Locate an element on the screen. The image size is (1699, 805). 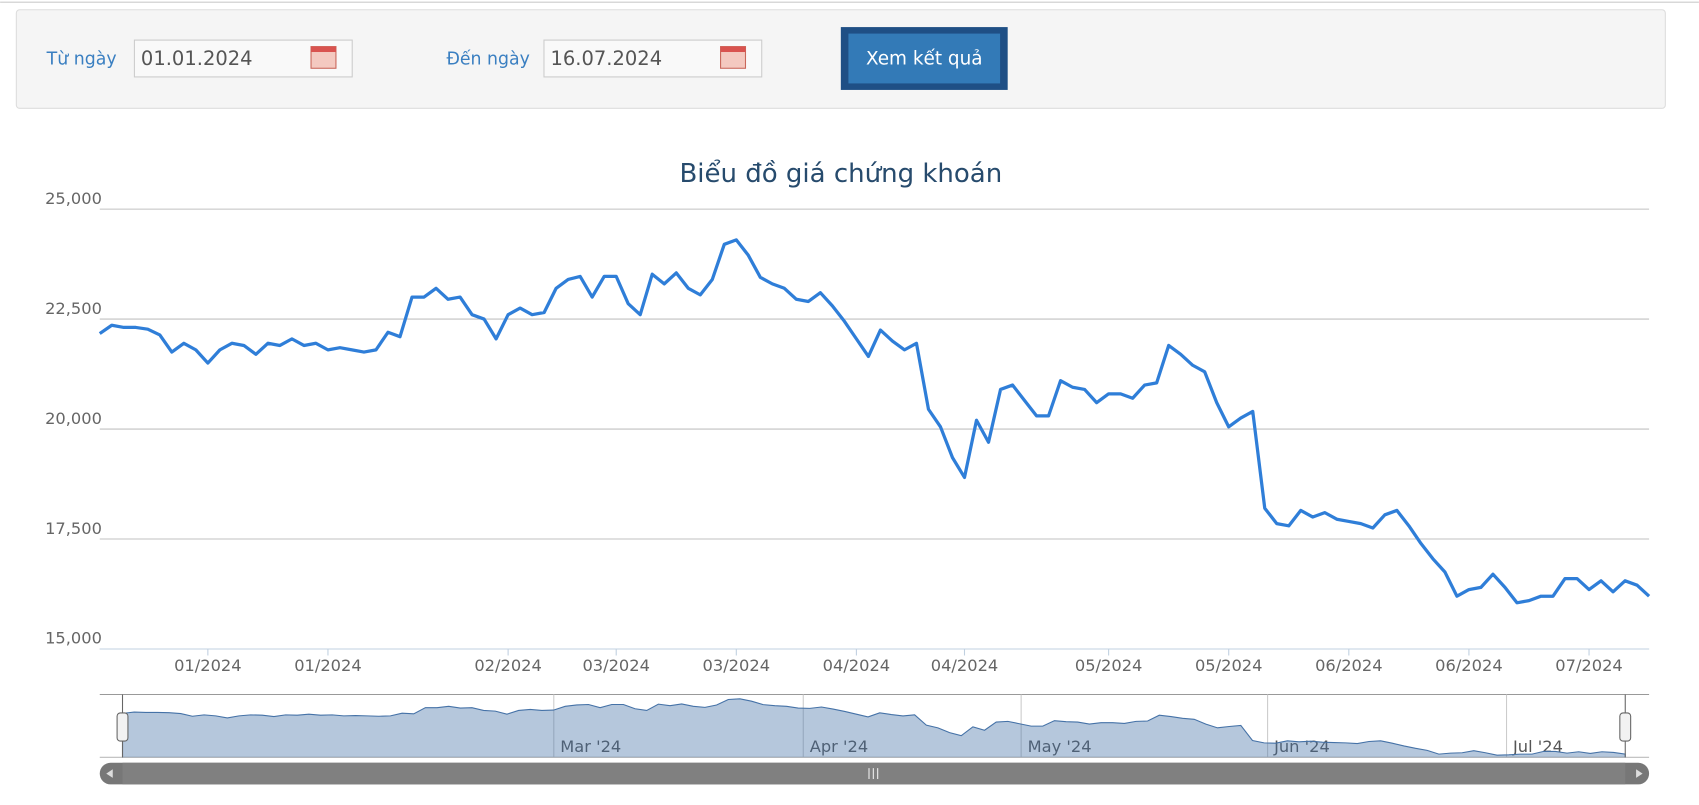
to-value: 16.07.2024 is located at coordinates (606, 58).